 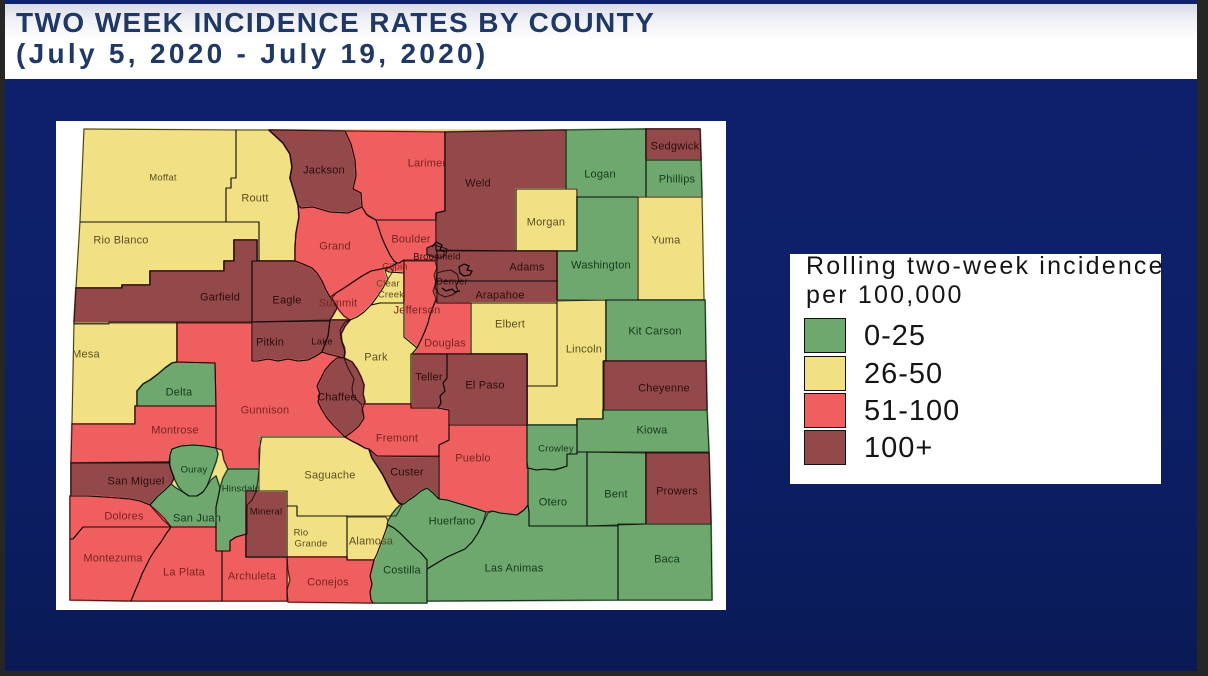 I want to click on svg-text: Elbert, so click(x=510, y=325).